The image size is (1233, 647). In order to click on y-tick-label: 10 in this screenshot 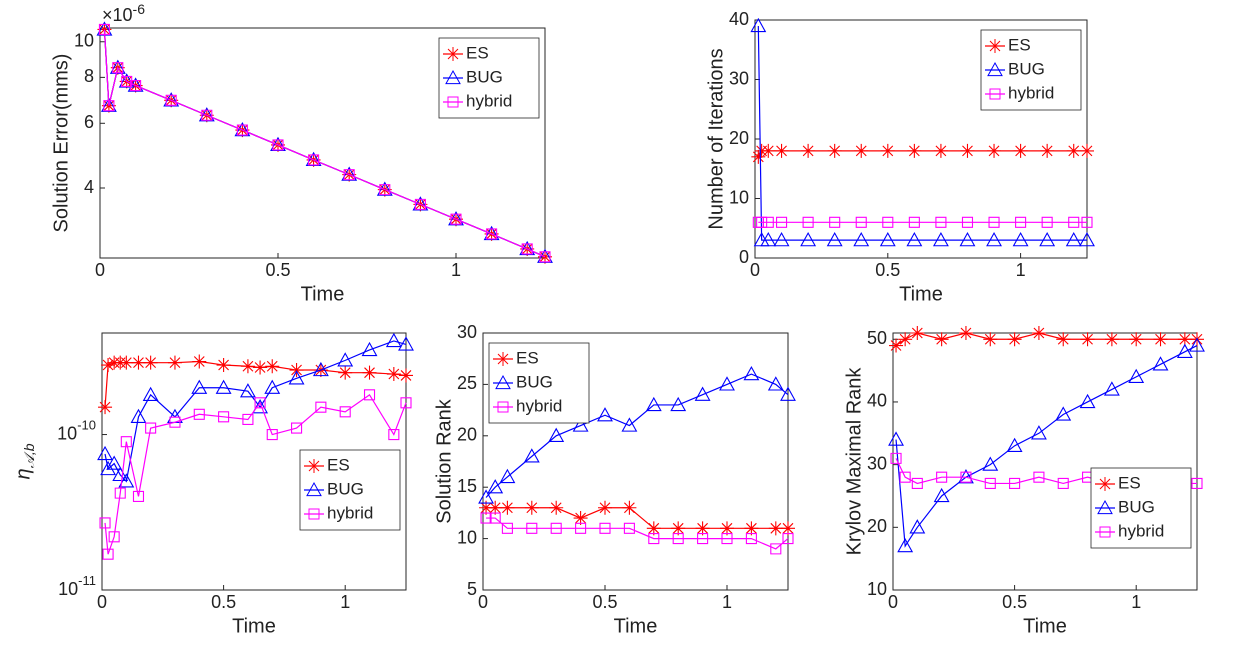, I will do `click(739, 197)`.